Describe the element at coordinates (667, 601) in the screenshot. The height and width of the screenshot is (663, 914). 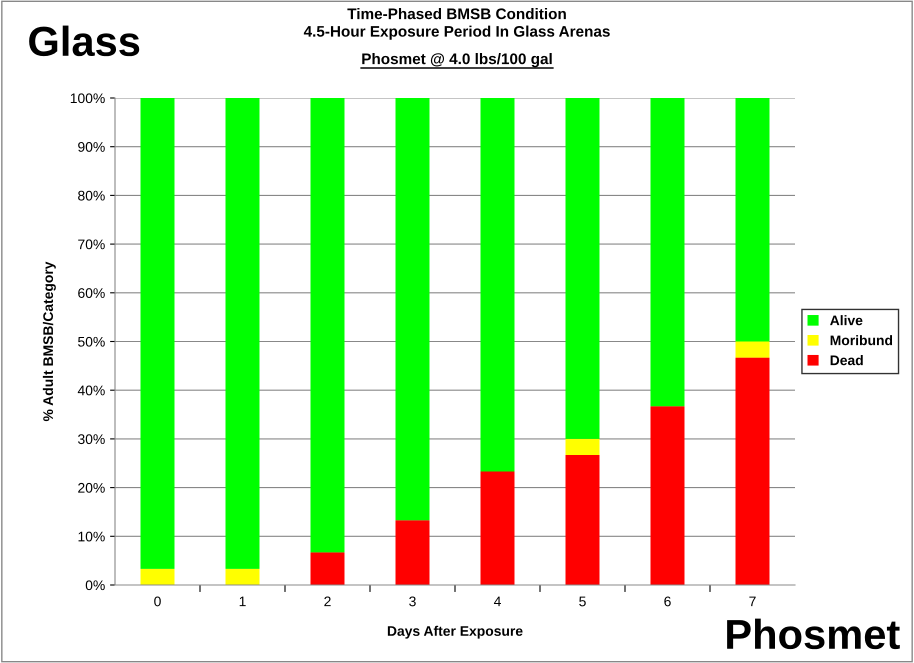
I see `x-tick-label: 6` at that location.